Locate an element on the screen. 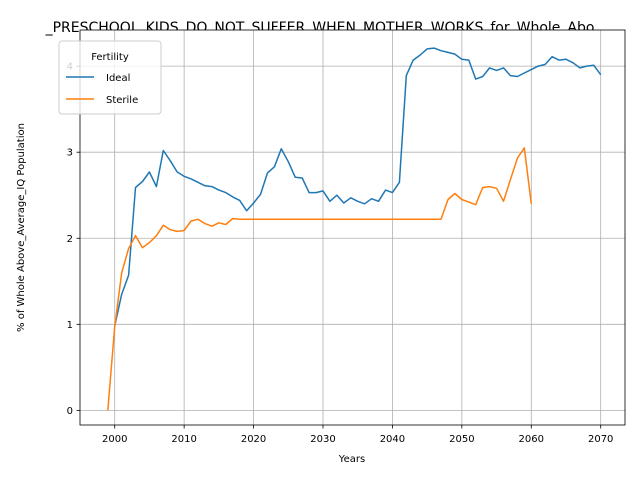  y-axis-label: % of Whole Above_Average_IQ Population is located at coordinates (21, 227).